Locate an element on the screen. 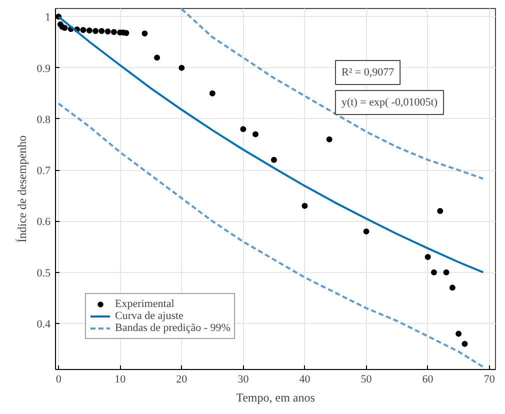  x-tick-label: 40 is located at coordinates (305, 380).